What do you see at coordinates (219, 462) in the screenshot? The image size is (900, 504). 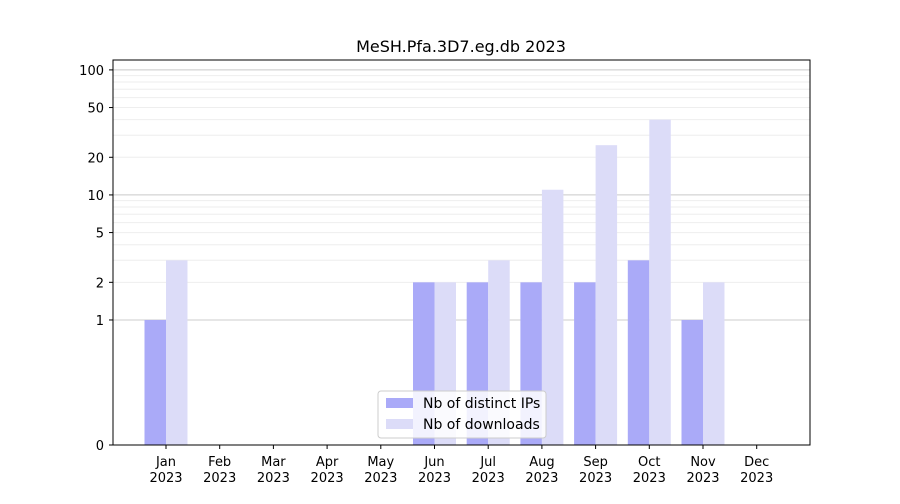 I see `x-tick-label-month: Feb` at bounding box center [219, 462].